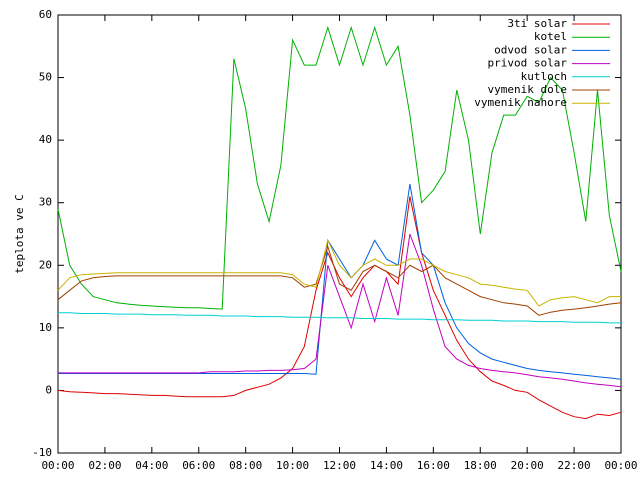 The width and height of the screenshot is (640, 480). What do you see at coordinates (386, 465) in the screenshot?
I see `x-tick-label: 14:00` at bounding box center [386, 465].